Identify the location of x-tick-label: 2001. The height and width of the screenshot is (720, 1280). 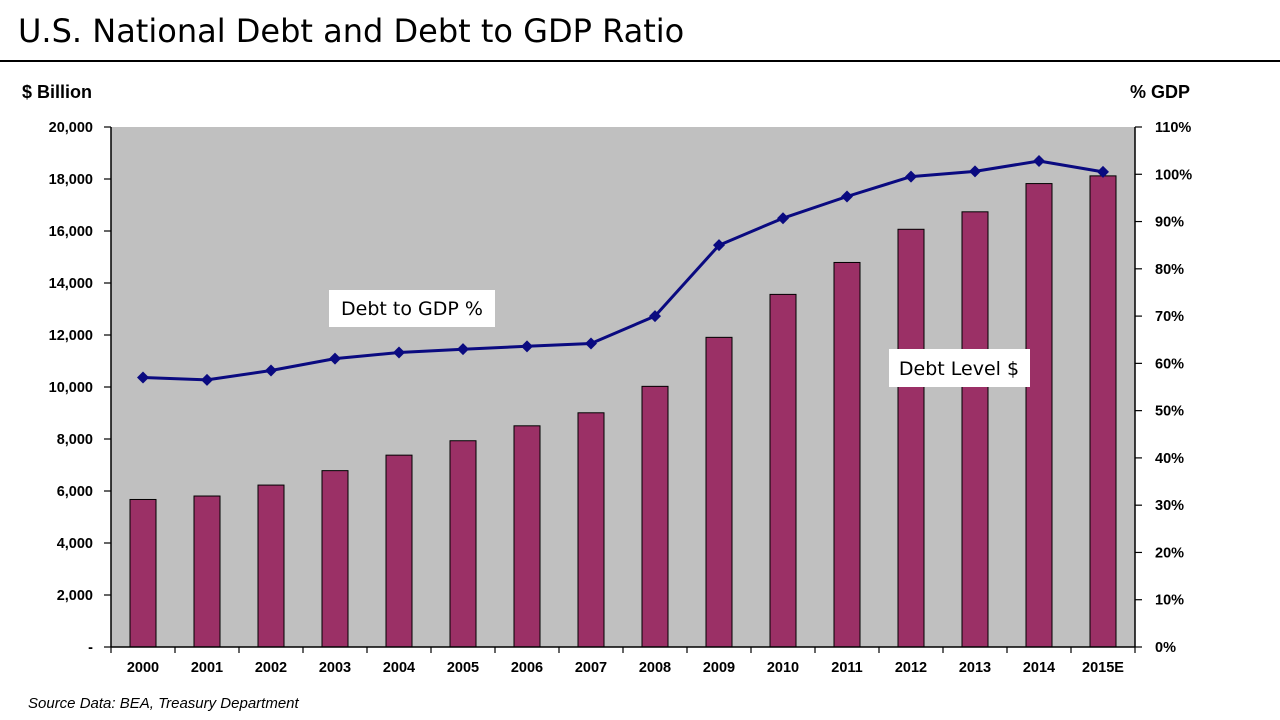
(207, 668).